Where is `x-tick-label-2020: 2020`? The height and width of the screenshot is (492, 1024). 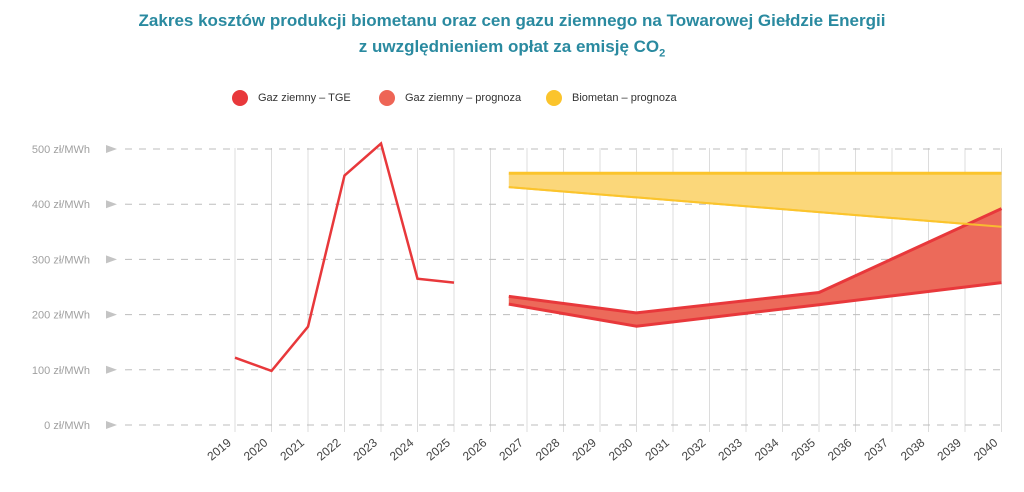 x-tick-label-2020: 2020 is located at coordinates (256, 449).